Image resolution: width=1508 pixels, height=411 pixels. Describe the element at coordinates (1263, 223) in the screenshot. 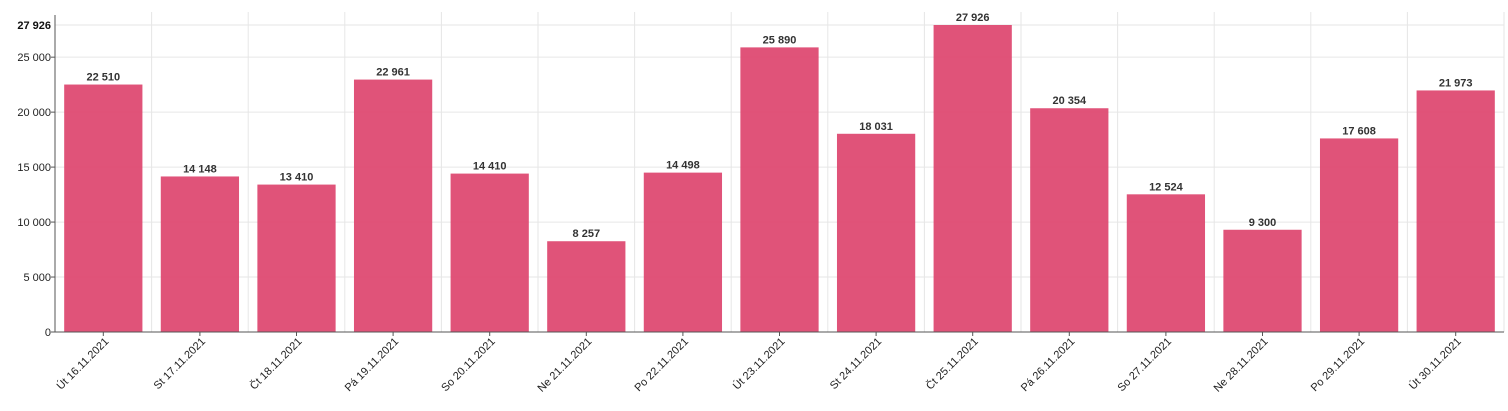

I see `data-label: 9 300` at that location.